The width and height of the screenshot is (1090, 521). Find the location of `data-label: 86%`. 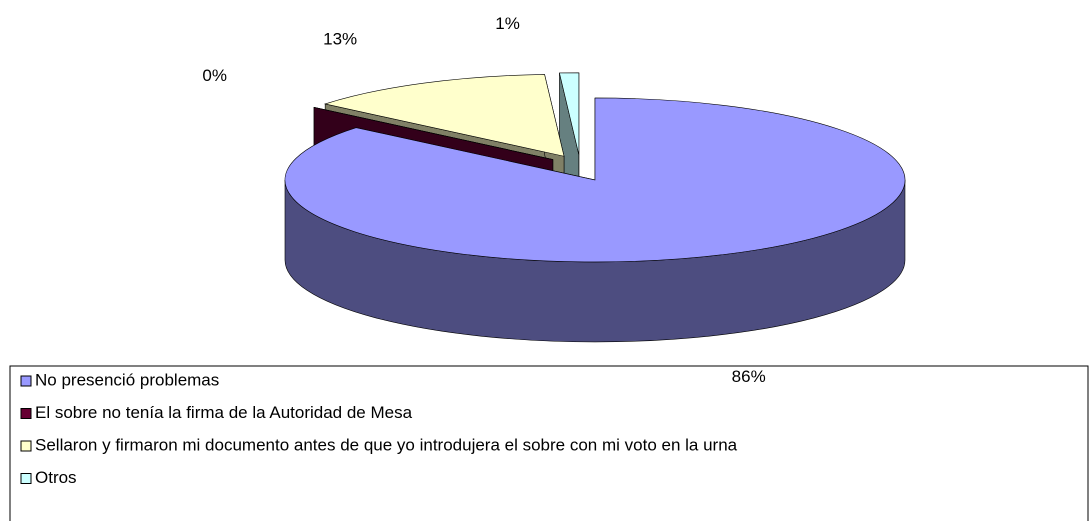

data-label: 86% is located at coordinates (749, 376).